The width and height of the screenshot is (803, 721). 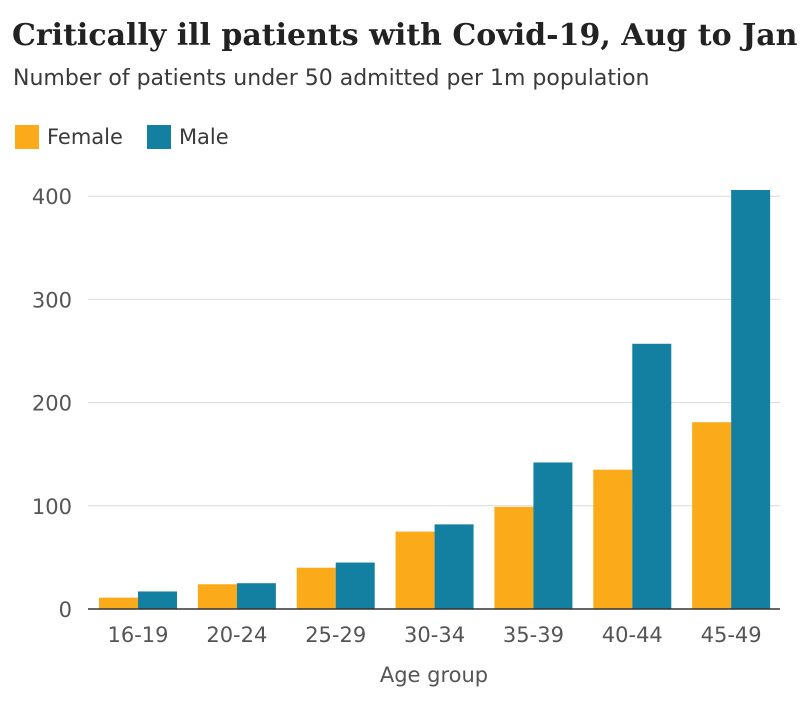 What do you see at coordinates (65, 610) in the screenshot?
I see `y-tick-label-0: 0` at bounding box center [65, 610].